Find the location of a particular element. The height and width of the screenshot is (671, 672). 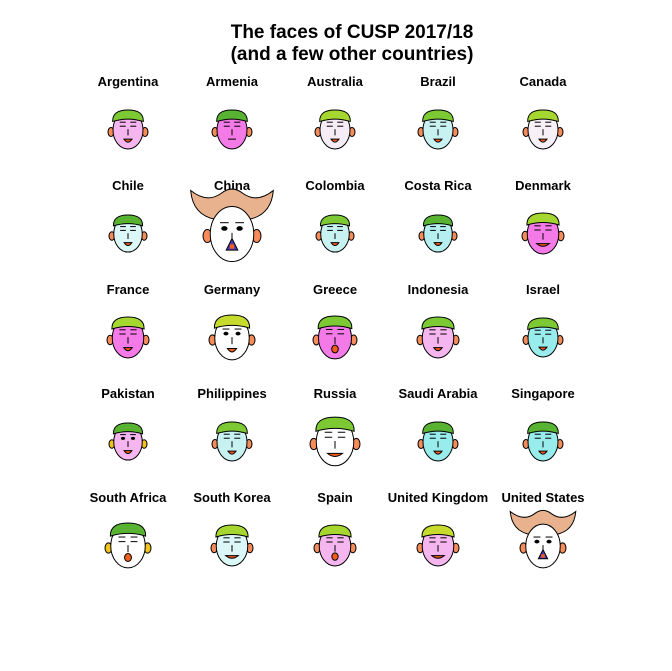

face: Canada is located at coordinates (544, 112).